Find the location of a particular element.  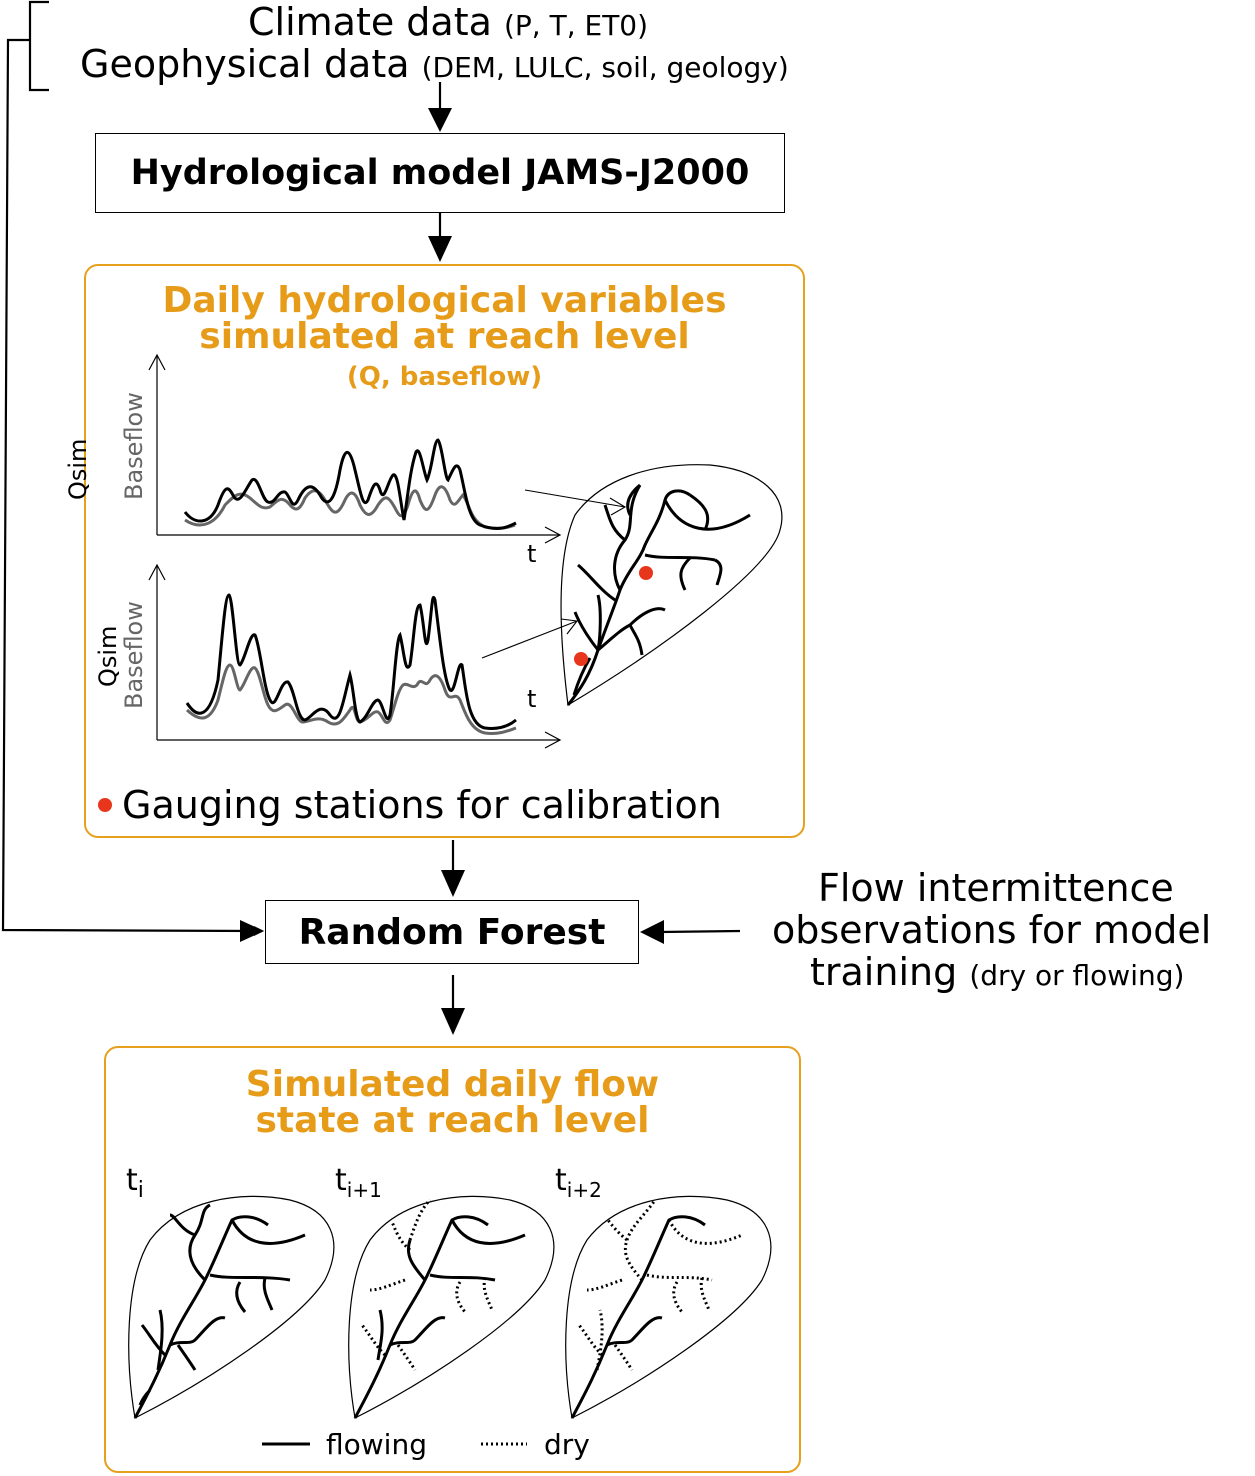

time-label-ti2-base: t is located at coordinates (561, 1180).